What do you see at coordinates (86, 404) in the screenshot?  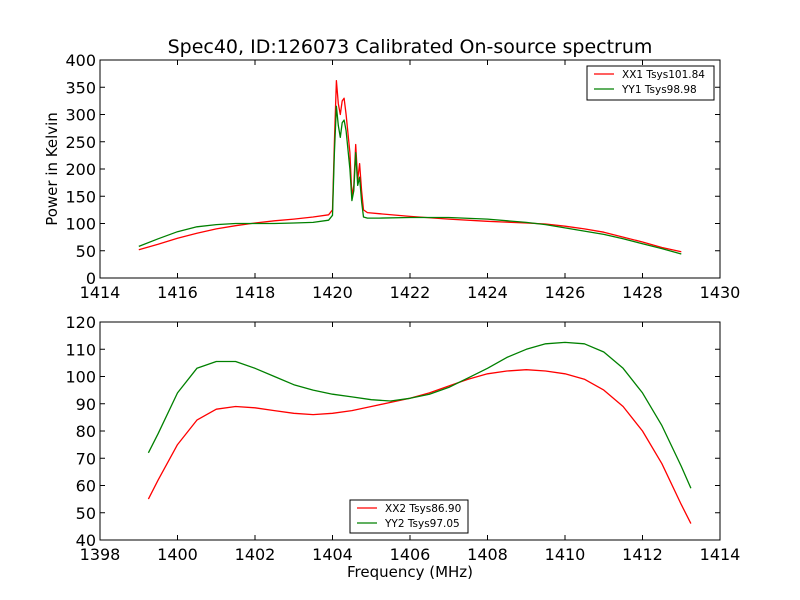 I see `bottom-y-tick-label: 90` at bounding box center [86, 404].